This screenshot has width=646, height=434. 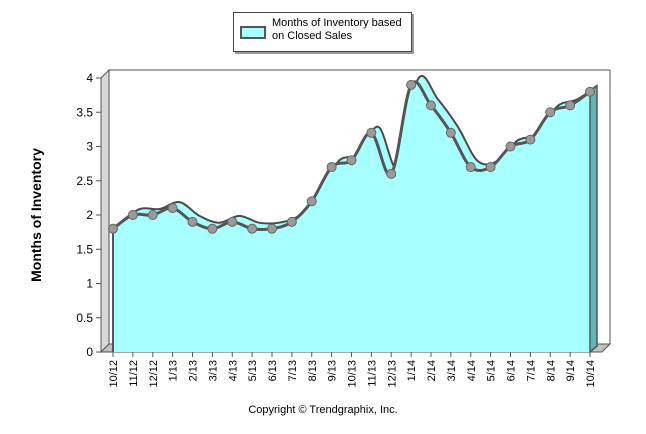 I want to click on x-tick-label: 3/13, so click(x=213, y=370).